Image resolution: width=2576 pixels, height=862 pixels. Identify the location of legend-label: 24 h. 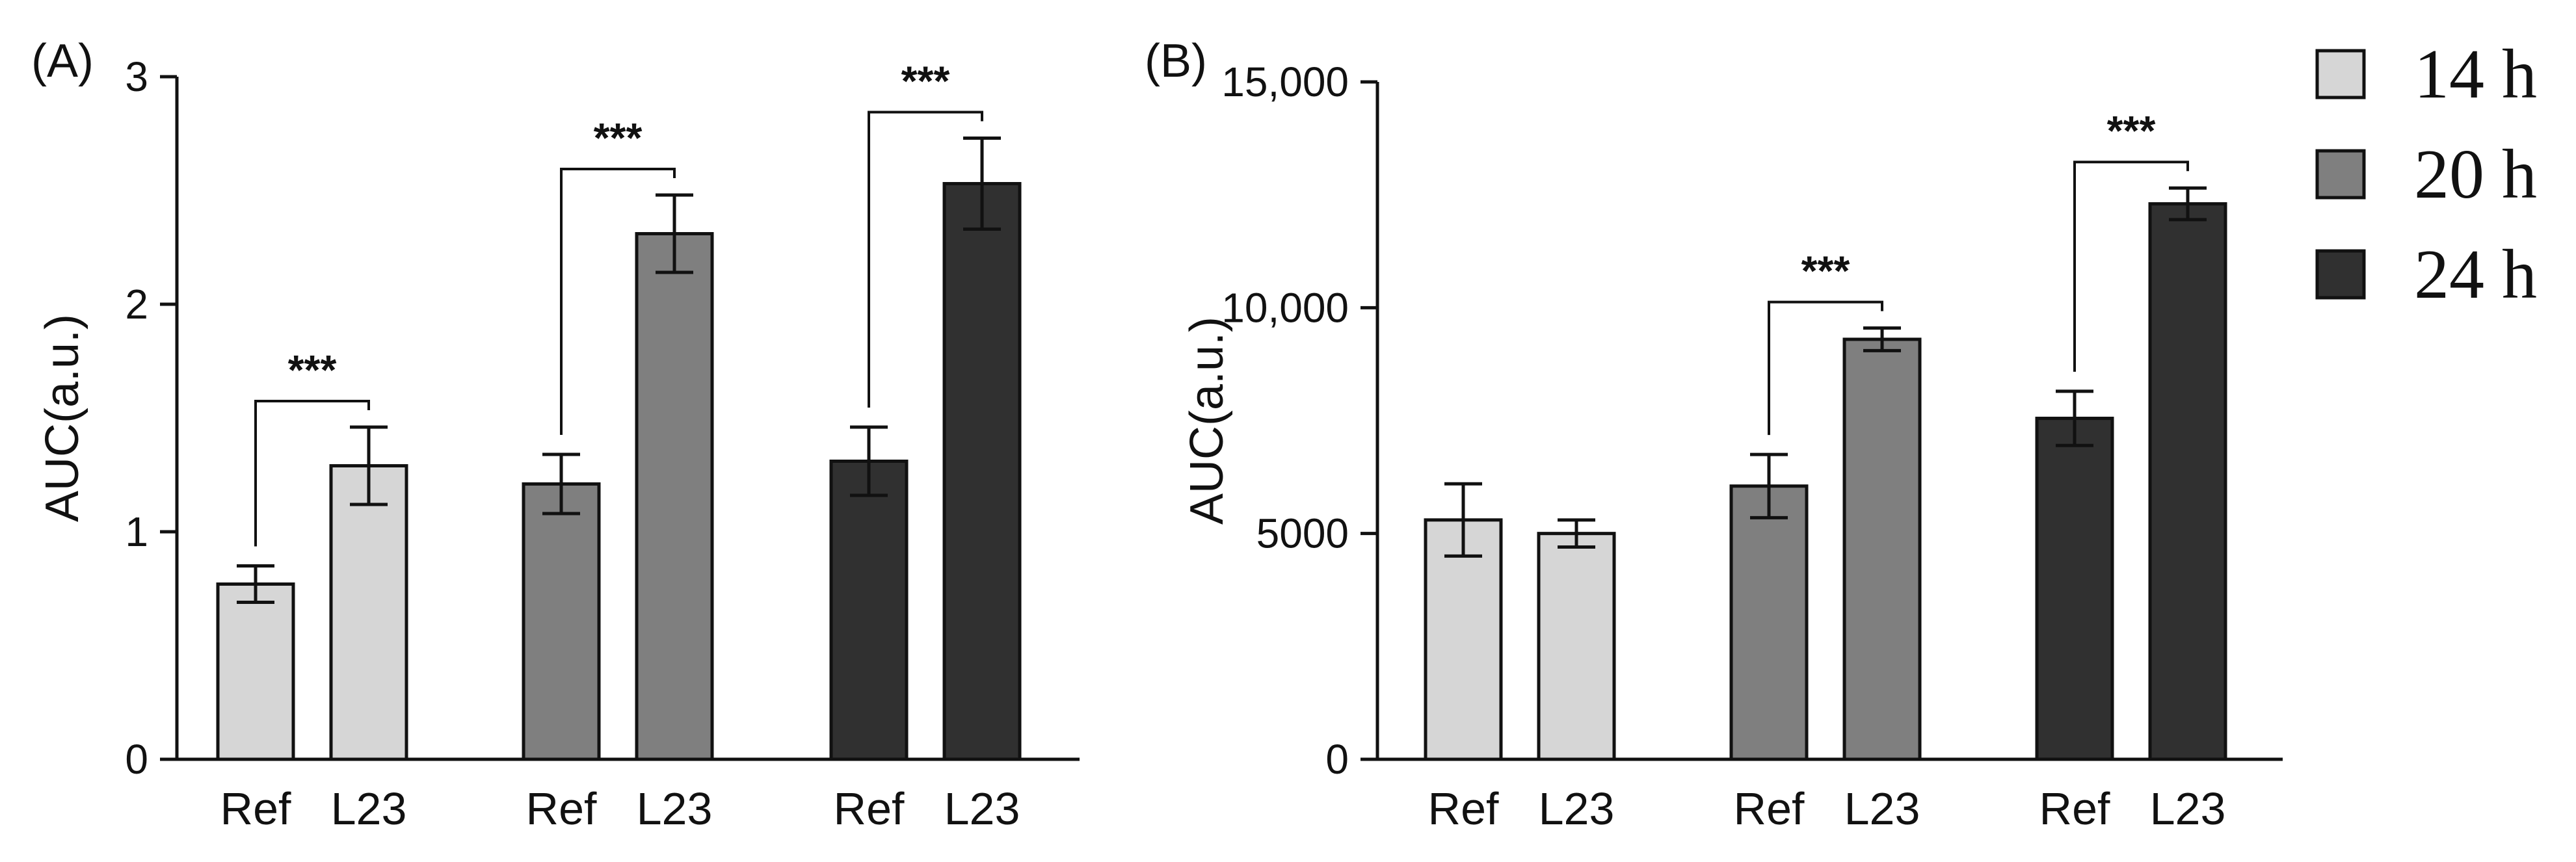
(2475, 274).